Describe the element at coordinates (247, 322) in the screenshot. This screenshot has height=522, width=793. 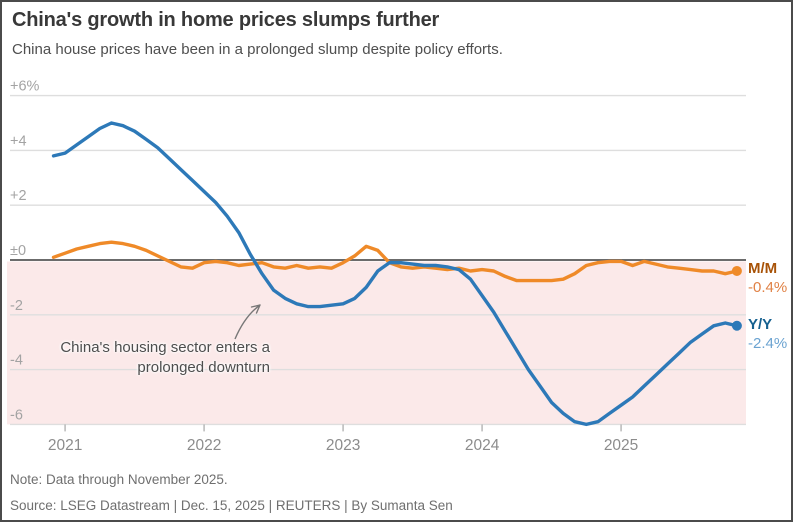
I see `annotation-arrow` at that location.